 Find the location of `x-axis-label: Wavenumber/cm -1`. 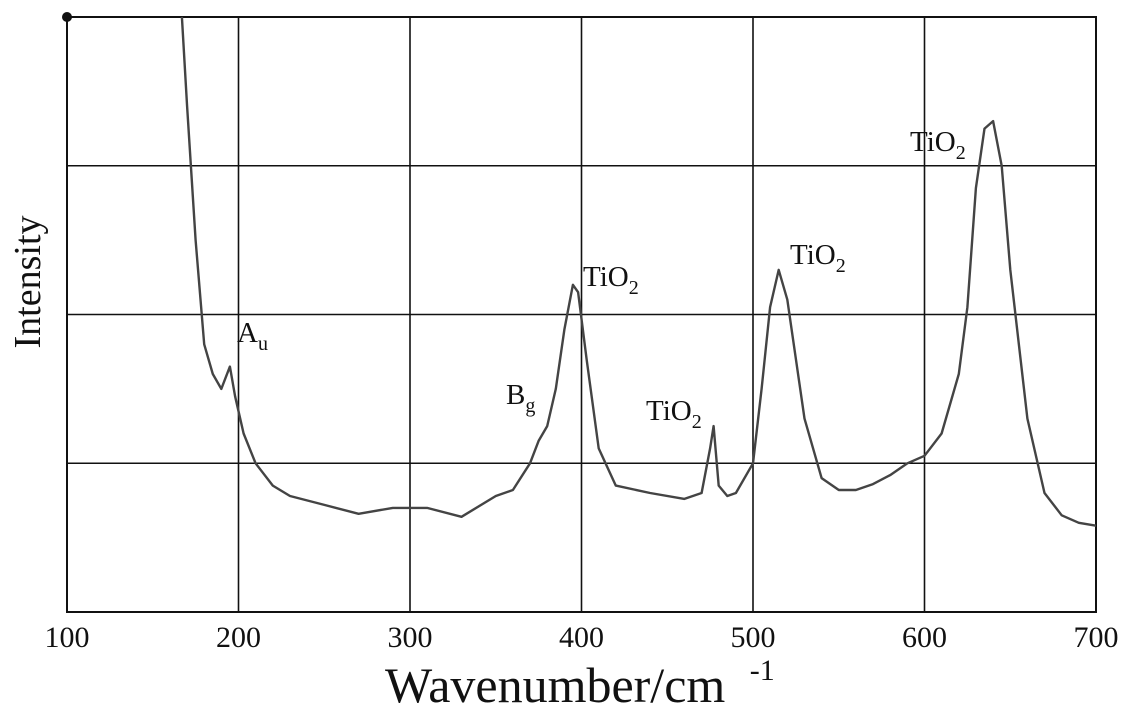

x-axis-label: Wavenumber/cm -1 is located at coordinates (580, 683).